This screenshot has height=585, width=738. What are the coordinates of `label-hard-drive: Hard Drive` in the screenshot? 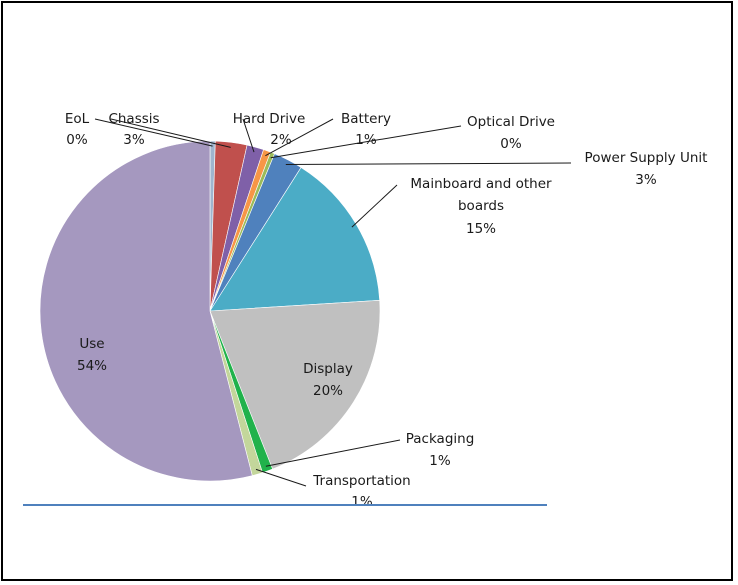 It's located at (269, 119).